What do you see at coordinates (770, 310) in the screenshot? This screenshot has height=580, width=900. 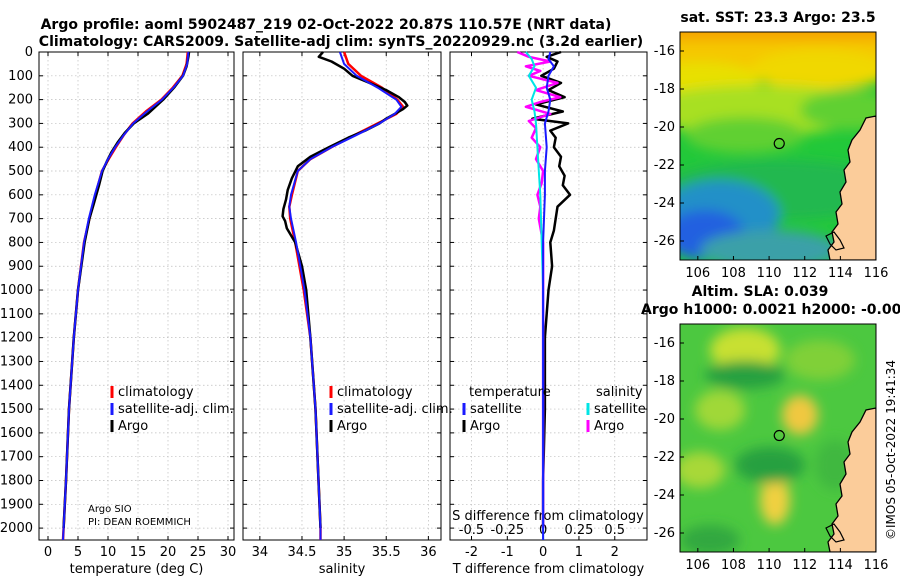 I see `sla-map-subtitle: Argo h1000: 0.0021 h2000: -0.0002` at bounding box center [770, 310].